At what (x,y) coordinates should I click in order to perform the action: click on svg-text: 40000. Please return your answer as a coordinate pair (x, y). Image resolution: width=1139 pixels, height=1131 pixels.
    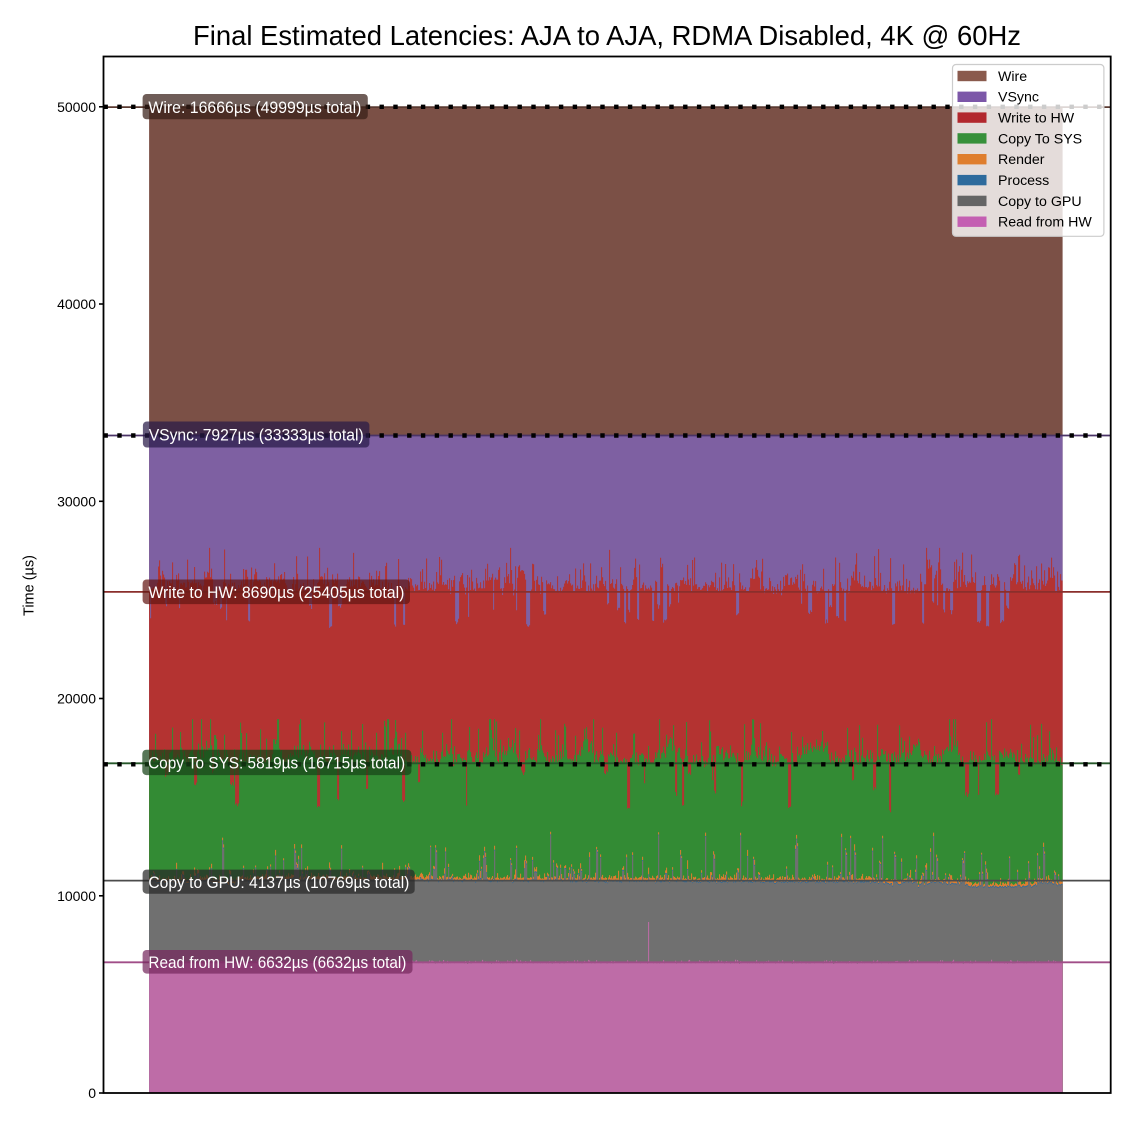
    Looking at the image, I should click on (76, 304).